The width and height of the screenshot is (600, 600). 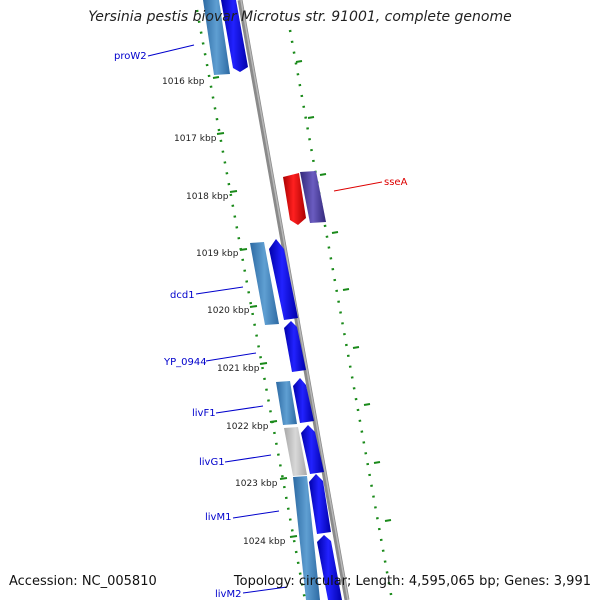 I want to click on svg-text: 1022 kbp, so click(x=247, y=427).